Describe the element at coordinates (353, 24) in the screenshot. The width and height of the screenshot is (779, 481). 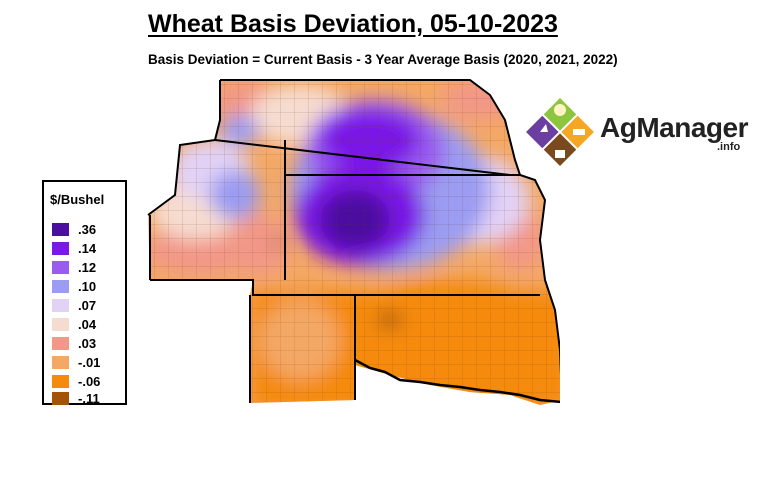
I see `map-title: Wheat Basis Deviation, 05-10-2023` at that location.